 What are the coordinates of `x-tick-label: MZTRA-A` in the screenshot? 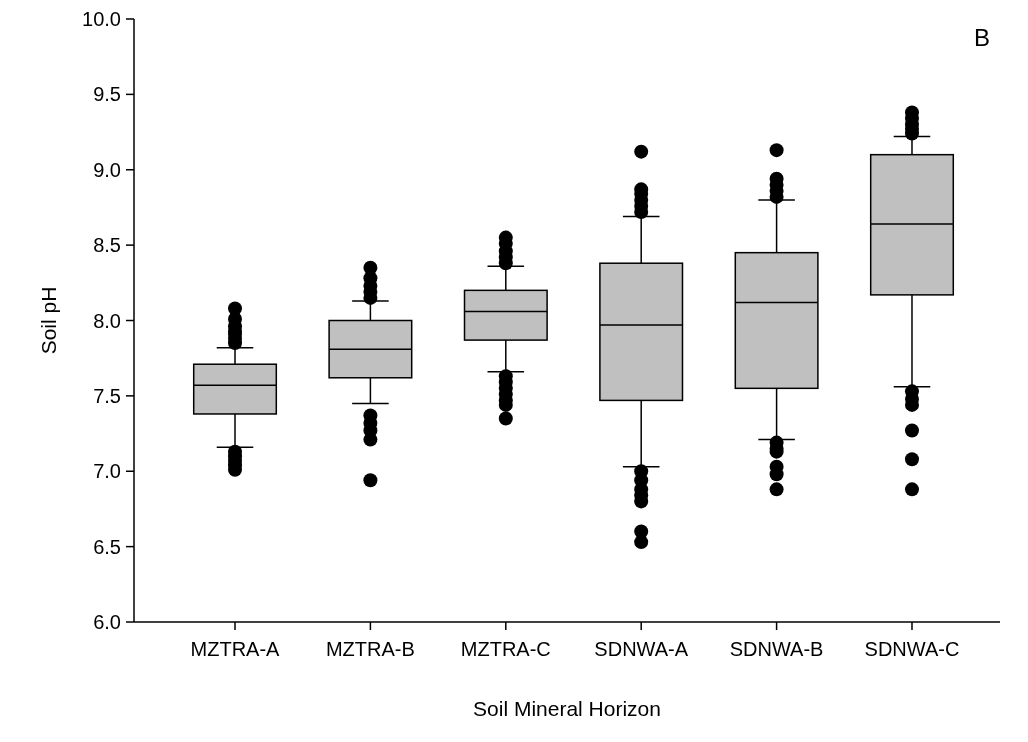 It's located at (235, 649).